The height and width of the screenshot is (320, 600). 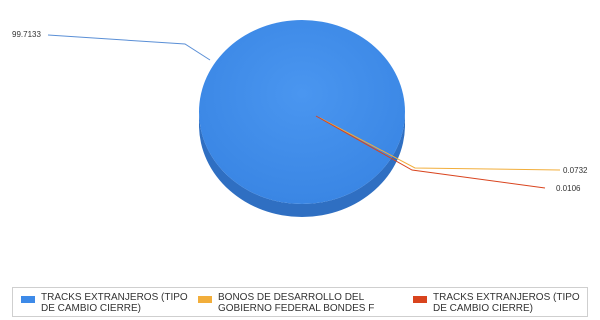 What do you see at coordinates (568, 188) in the screenshot?
I see `data-label: 0.0106` at bounding box center [568, 188].